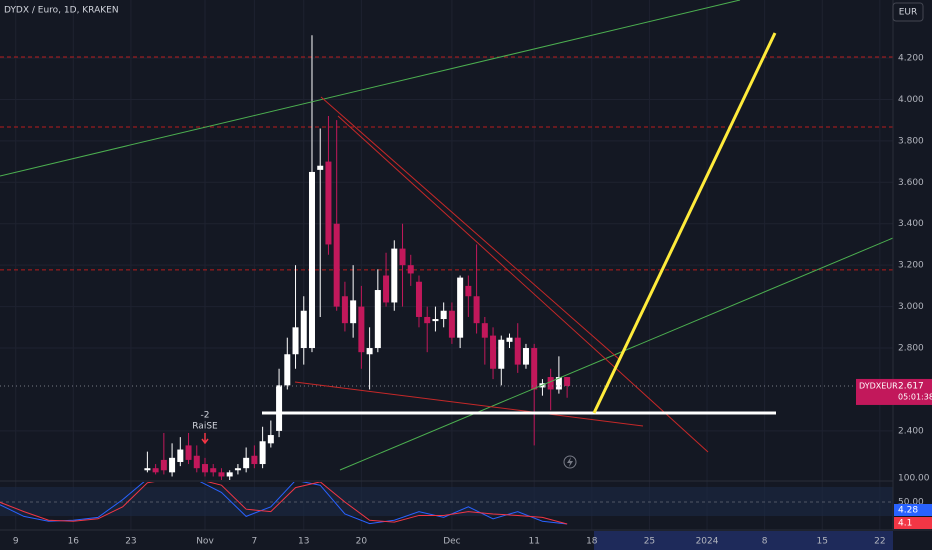 The image size is (932, 550). I want to click on price-tag, so click(894, 391).